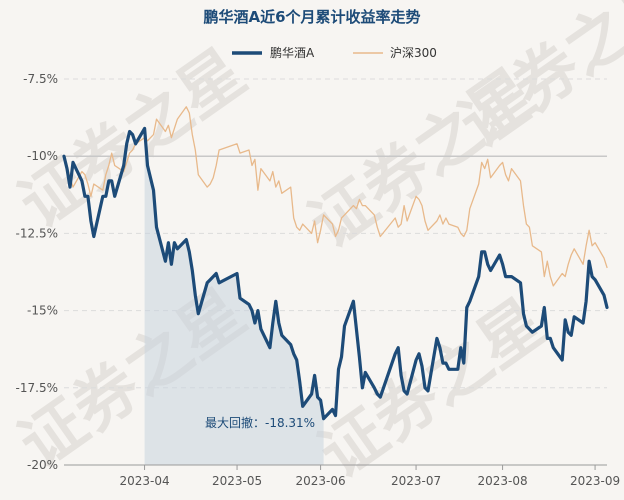 This screenshot has height=500, width=624. Describe the element at coordinates (311, 17) in the screenshot. I see `chart-title: 鹏华酒A近6个月累计收益率走势` at that location.